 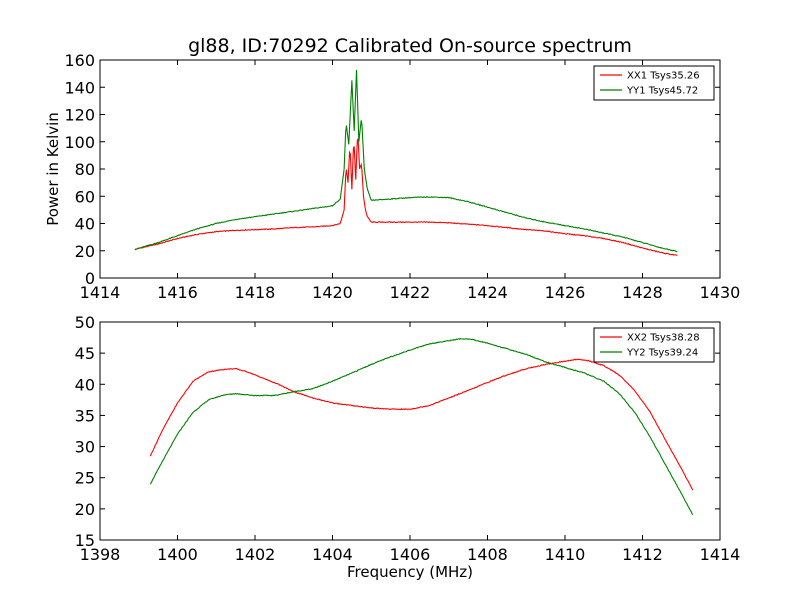 I want to click on legend-entry-label: XX1 Tsys35.26, so click(x=663, y=76).